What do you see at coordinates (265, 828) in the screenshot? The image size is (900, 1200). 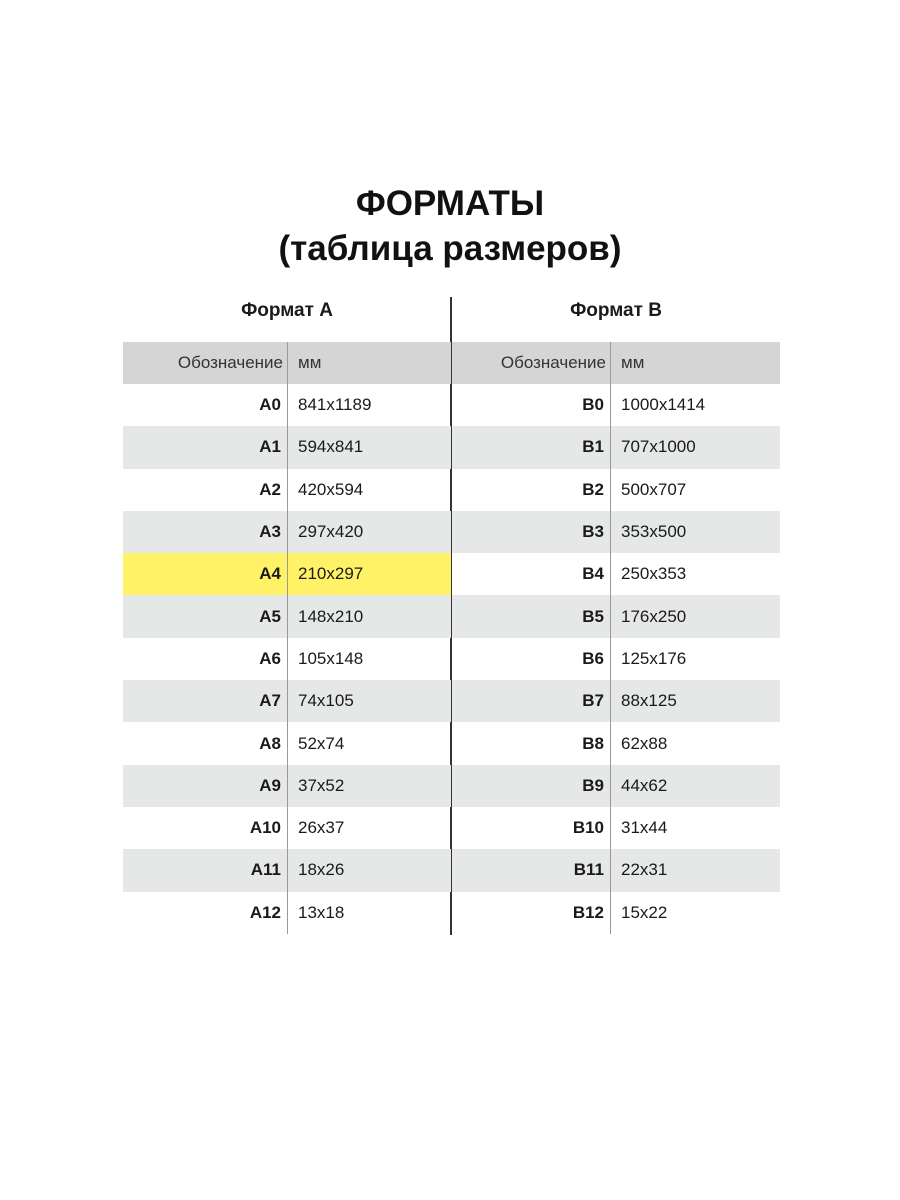 I see `format-name: A10` at bounding box center [265, 828].